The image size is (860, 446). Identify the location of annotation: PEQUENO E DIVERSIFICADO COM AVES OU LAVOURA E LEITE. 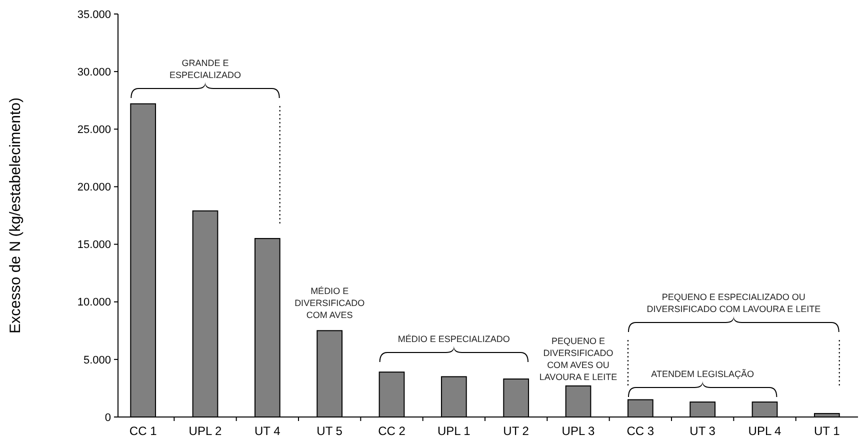
(578, 359).